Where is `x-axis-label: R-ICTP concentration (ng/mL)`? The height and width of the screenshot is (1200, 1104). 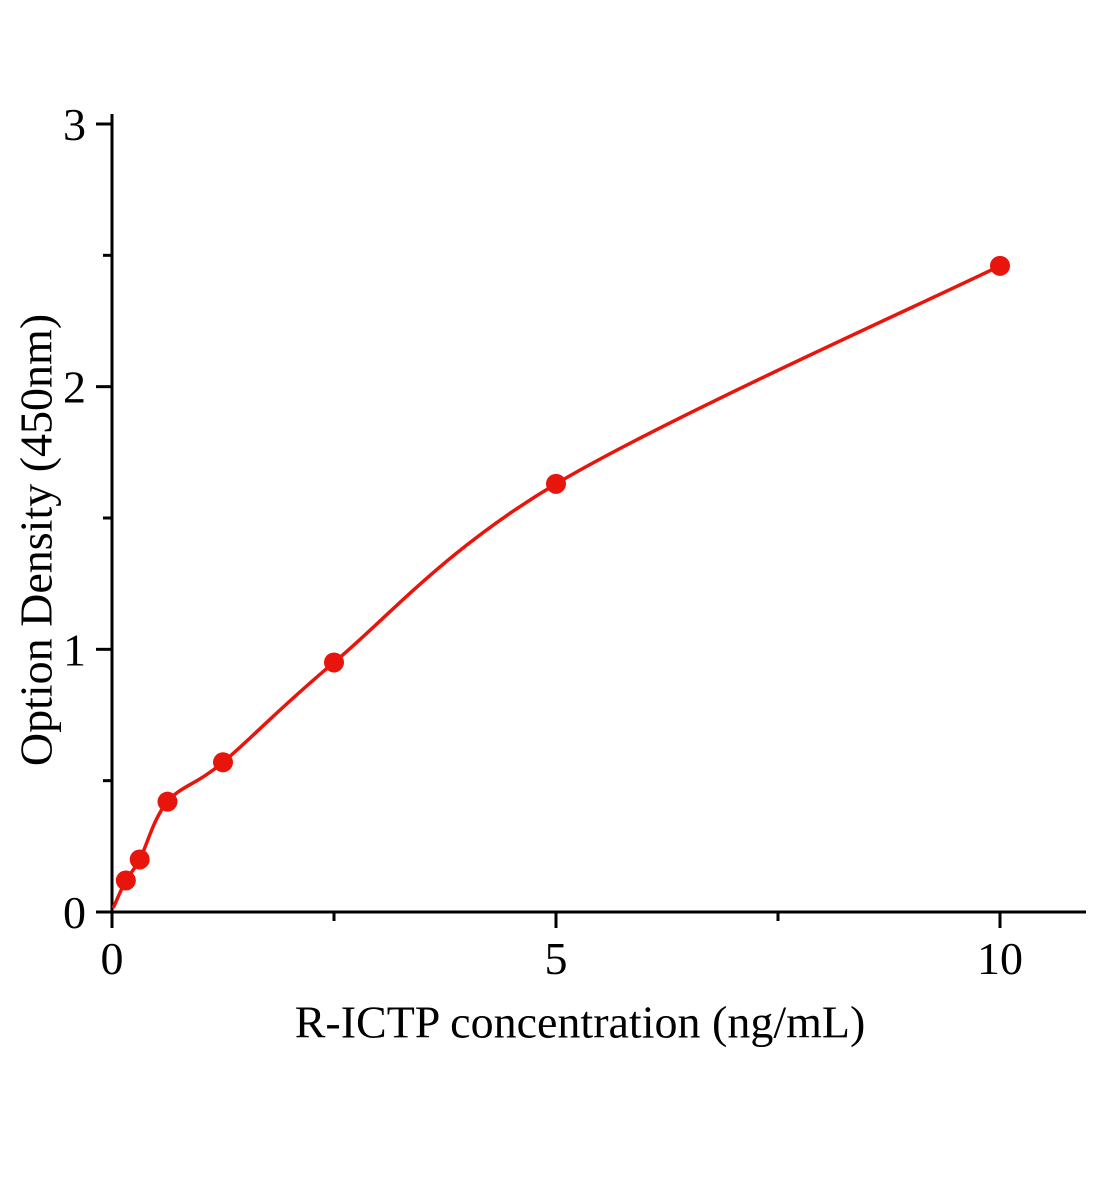 x-axis-label: R-ICTP concentration (ng/mL) is located at coordinates (580, 1022).